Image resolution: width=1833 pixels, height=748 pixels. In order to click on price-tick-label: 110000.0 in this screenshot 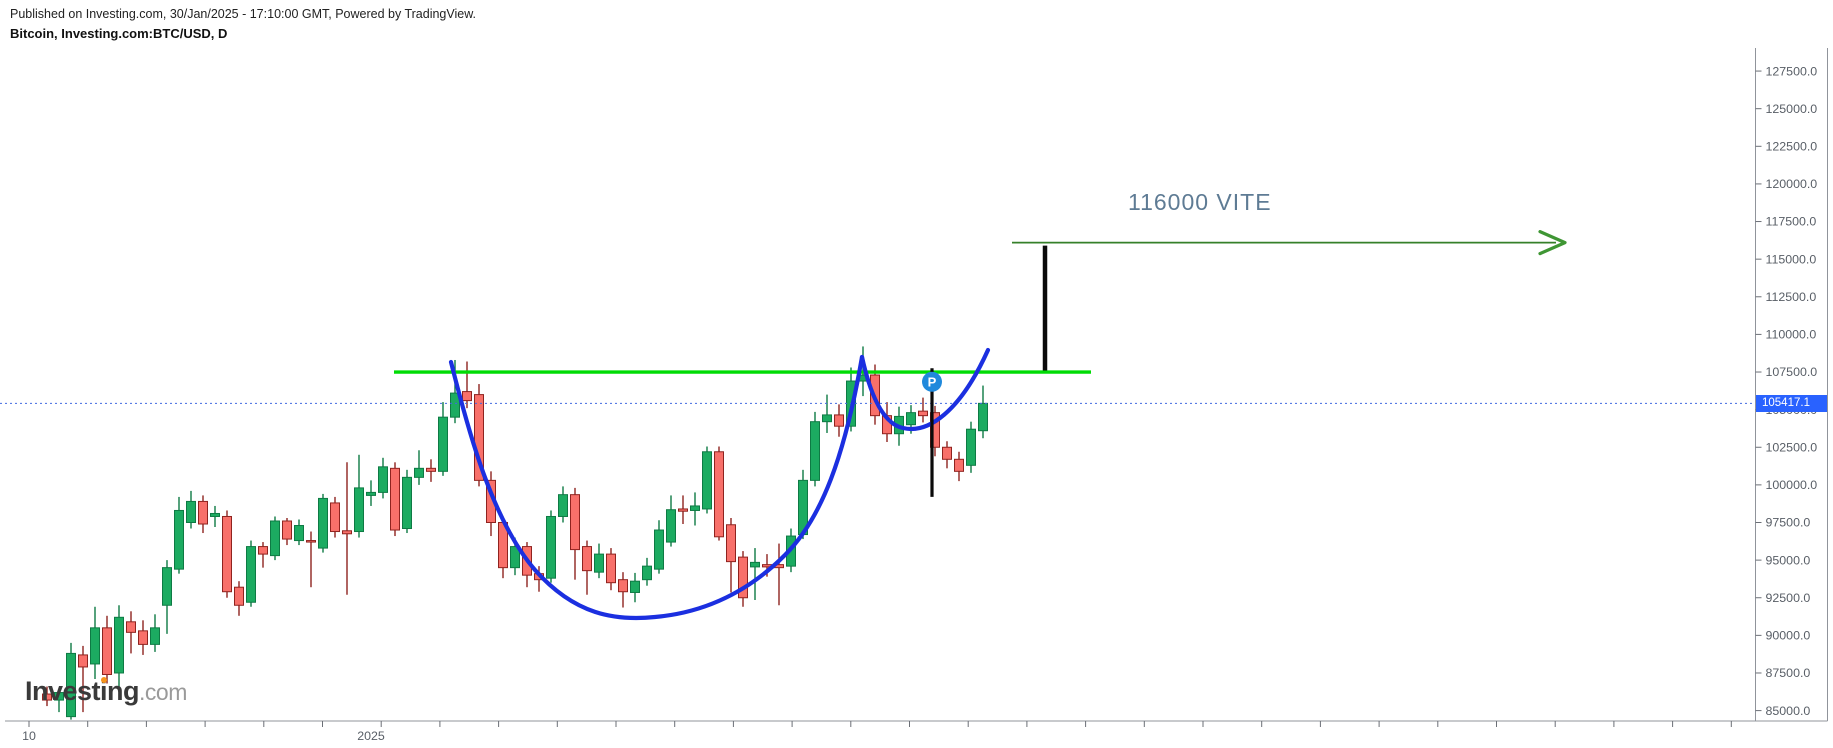, I will do `click(1791, 335)`.